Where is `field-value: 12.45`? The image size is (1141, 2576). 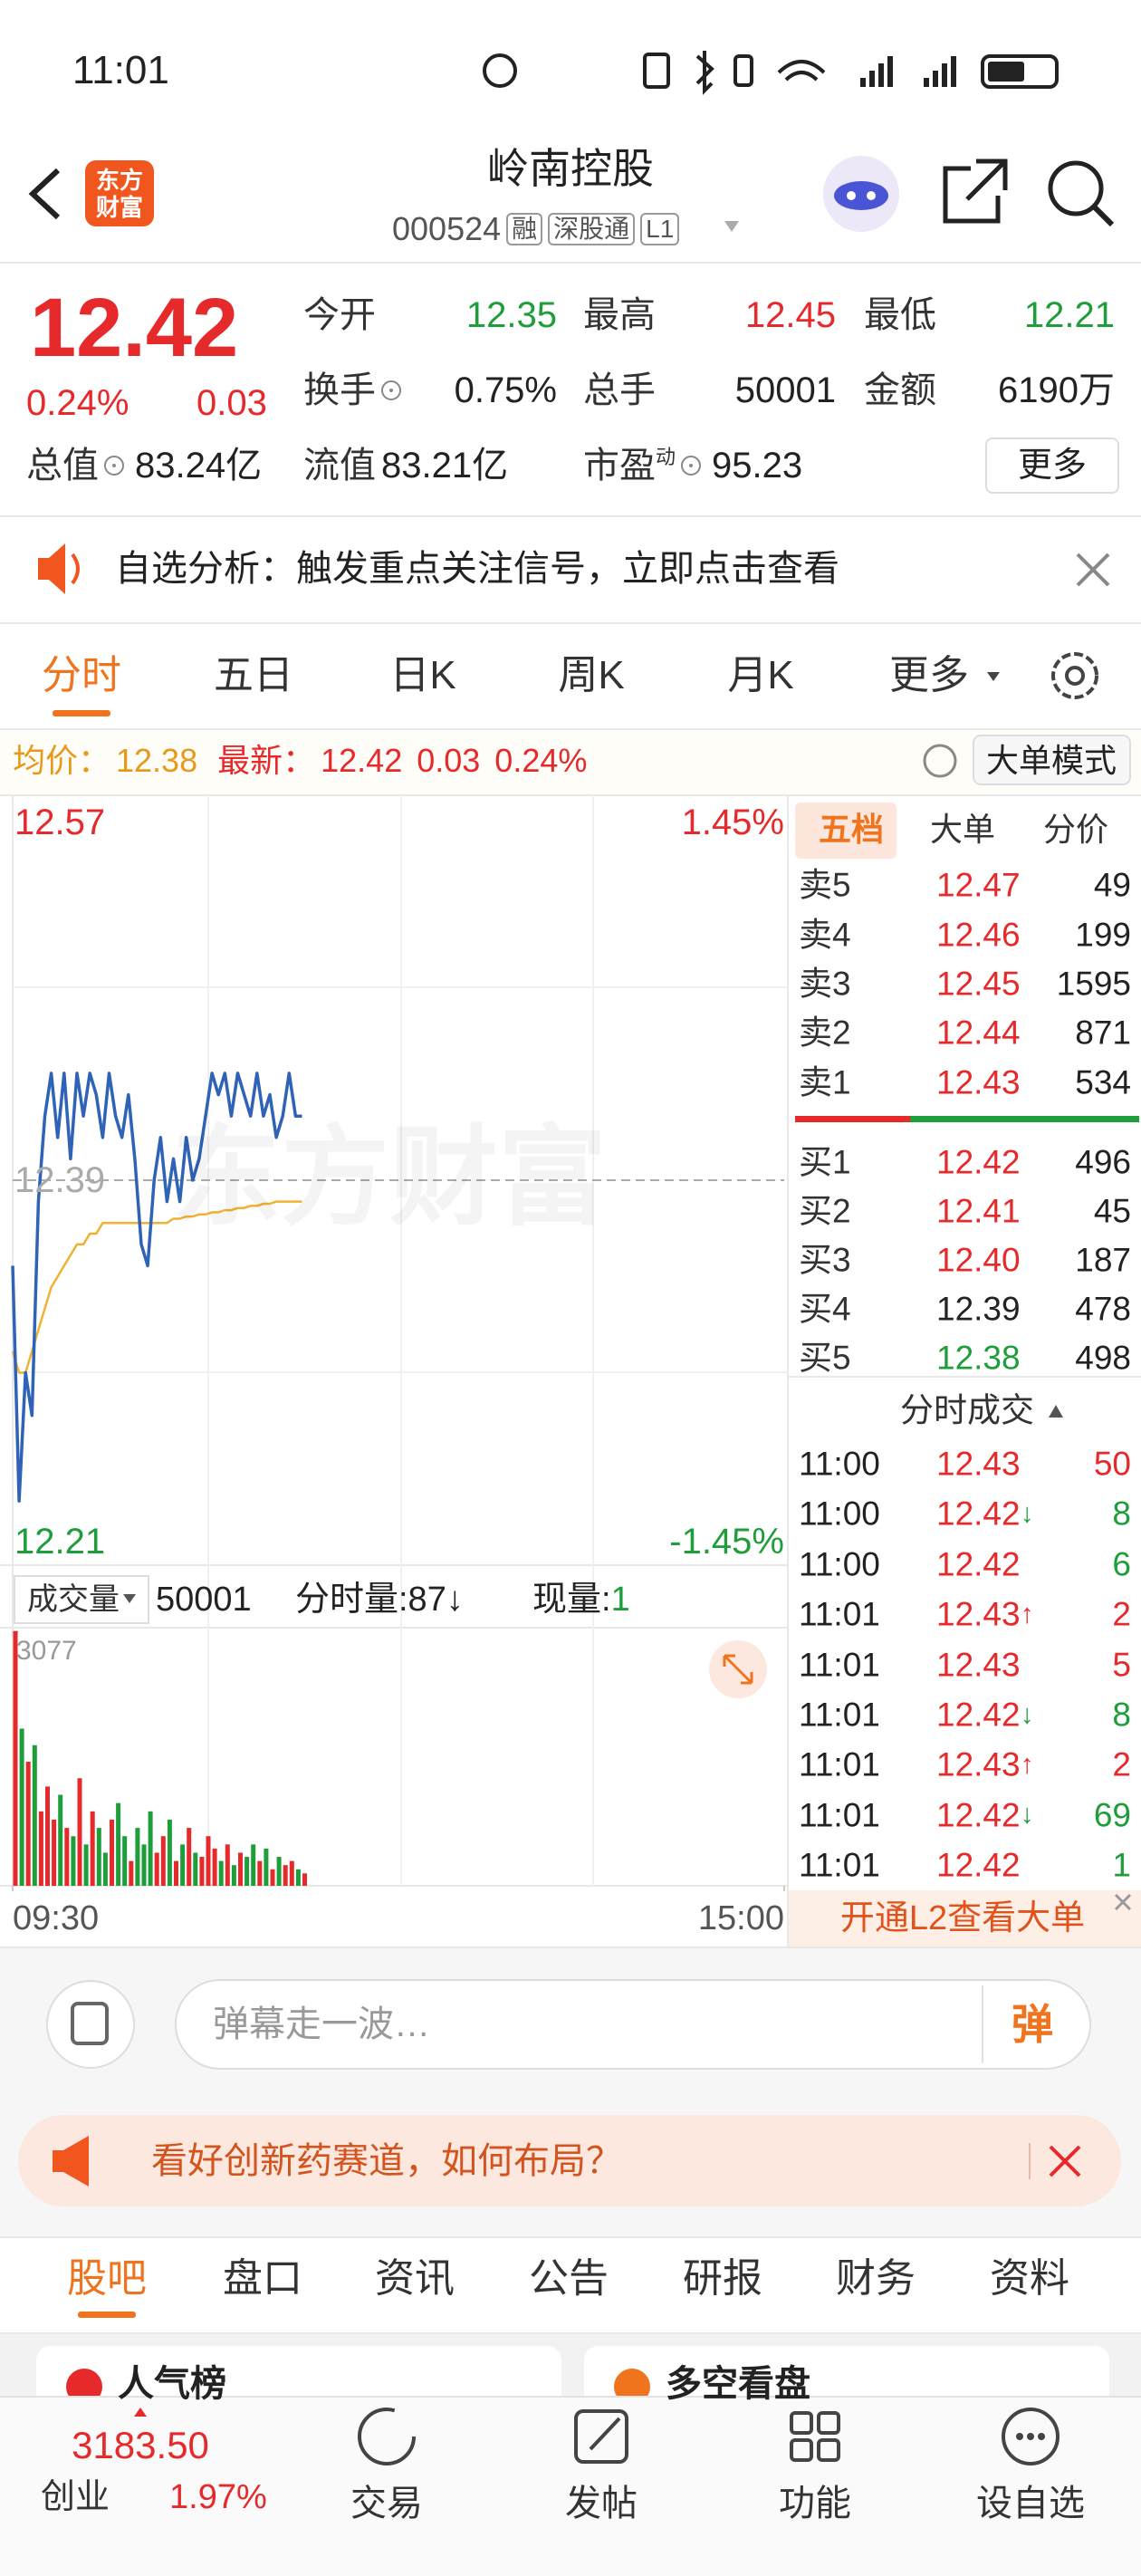 field-value: 12.45 is located at coordinates (790, 315).